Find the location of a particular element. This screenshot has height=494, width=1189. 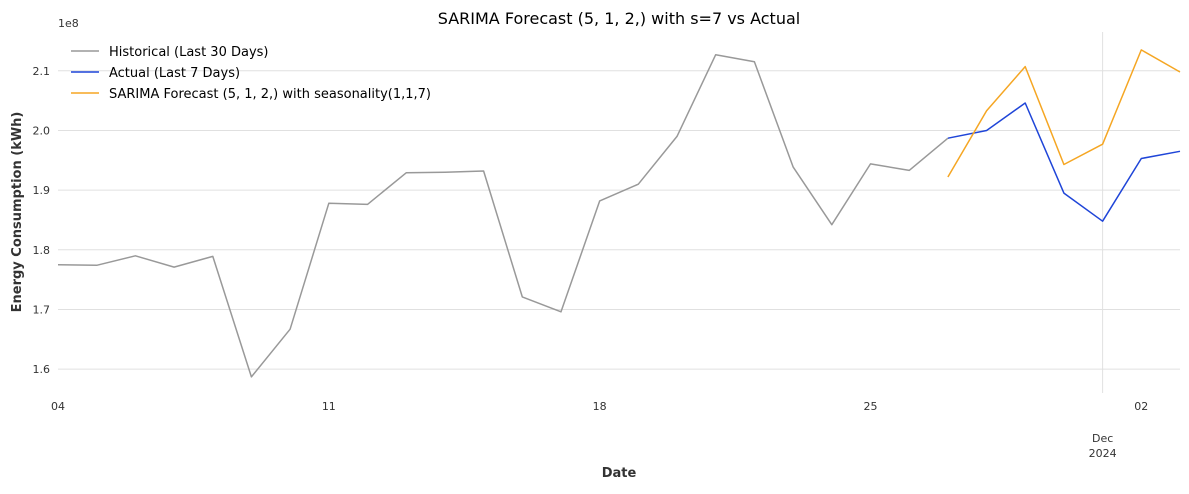

y-tick-label: 1.8 is located at coordinates (42, 250).